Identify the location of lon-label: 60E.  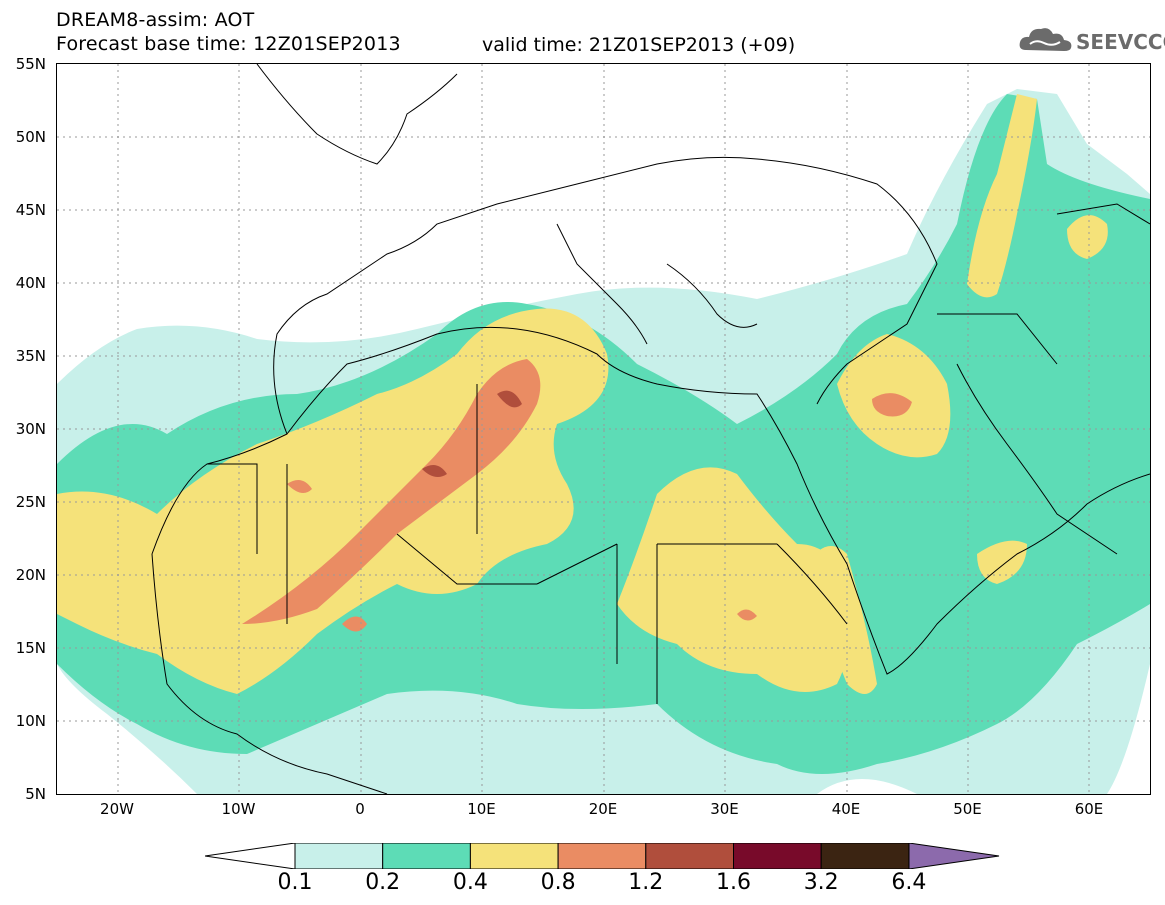
(1089, 809).